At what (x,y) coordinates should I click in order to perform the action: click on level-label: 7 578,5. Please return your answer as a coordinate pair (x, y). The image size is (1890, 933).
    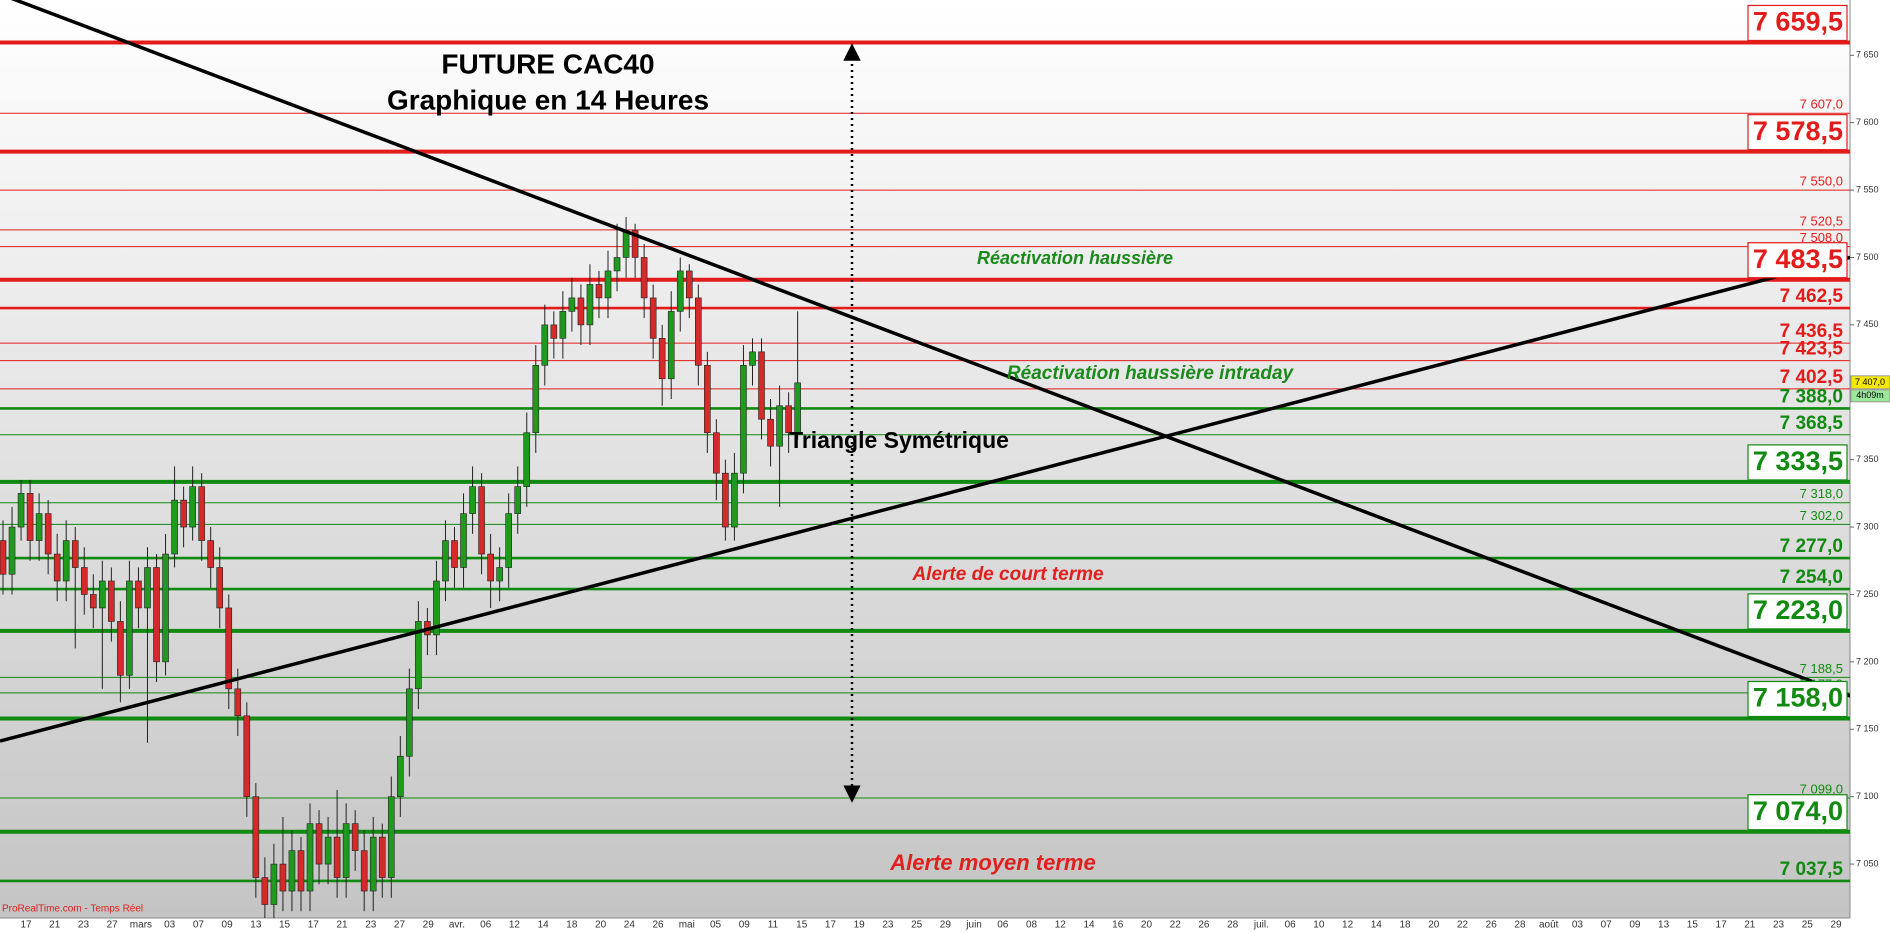
    Looking at the image, I should click on (1798, 131).